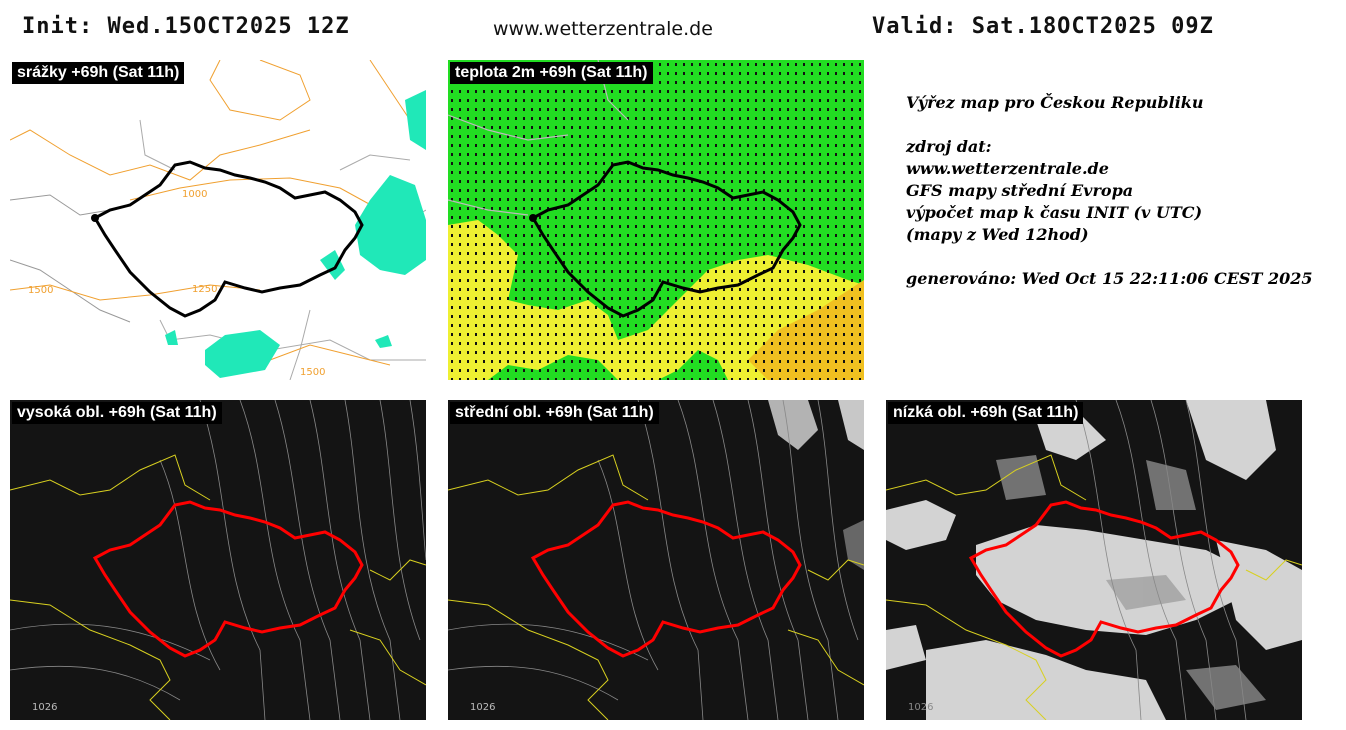 The height and width of the screenshot is (730, 1346). What do you see at coordinates (204, 289) in the screenshot?
I see `isobar-label: 1250` at bounding box center [204, 289].